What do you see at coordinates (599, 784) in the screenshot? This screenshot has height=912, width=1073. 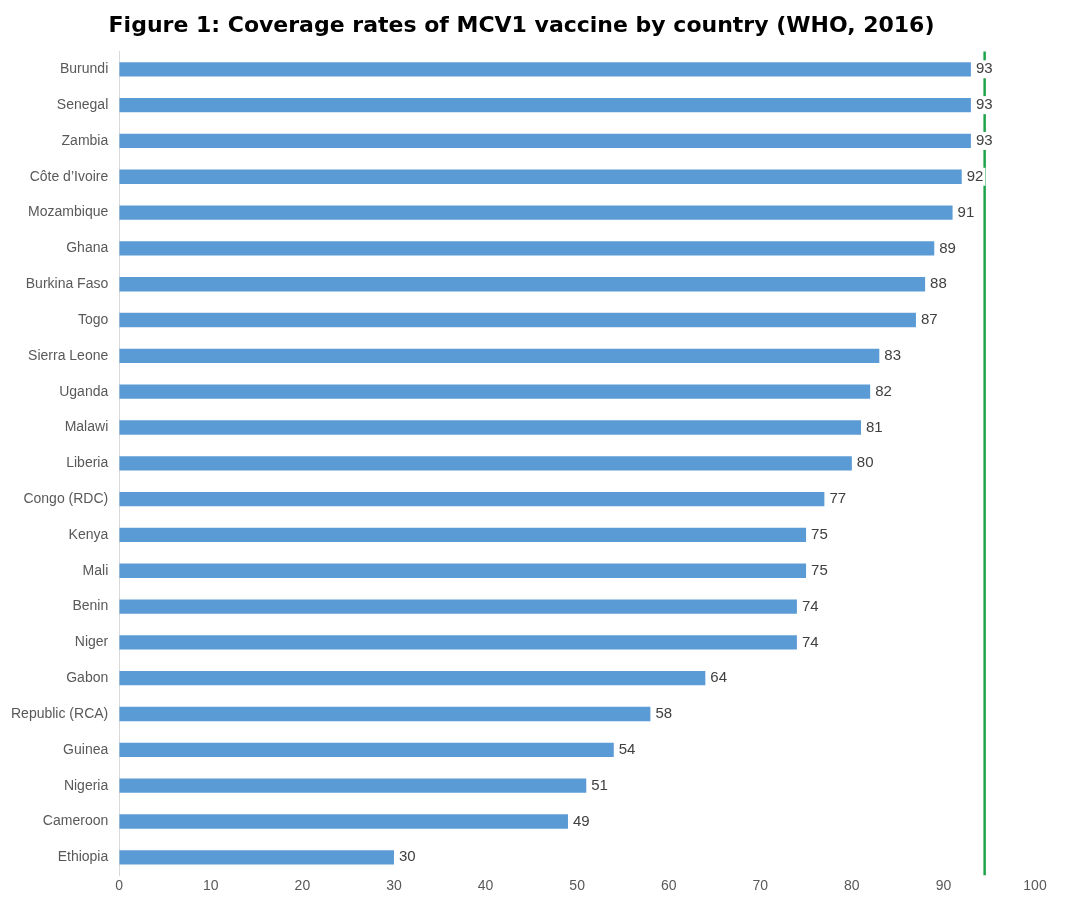 I see `data-label: 51` at bounding box center [599, 784].